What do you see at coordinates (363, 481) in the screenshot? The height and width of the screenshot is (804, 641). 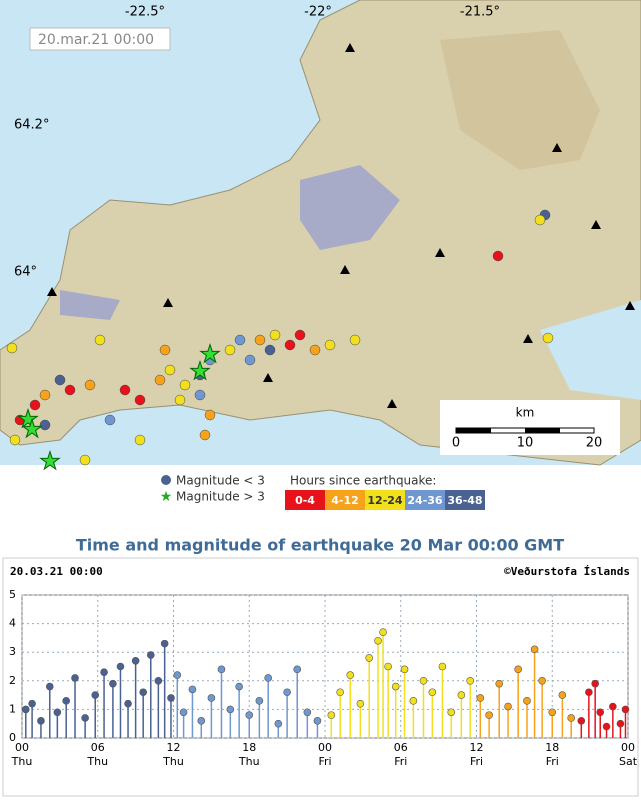 I see `legend-hours-title: Hours since earthquake:` at bounding box center [363, 481].